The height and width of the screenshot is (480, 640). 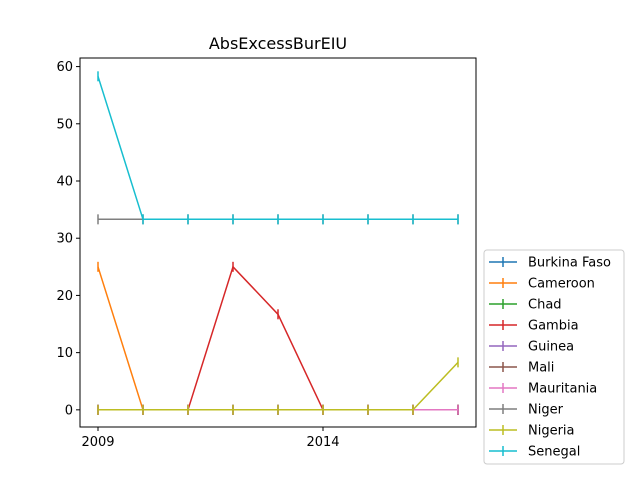 I want to click on y-tick-label-0: 0, so click(x=69, y=410).